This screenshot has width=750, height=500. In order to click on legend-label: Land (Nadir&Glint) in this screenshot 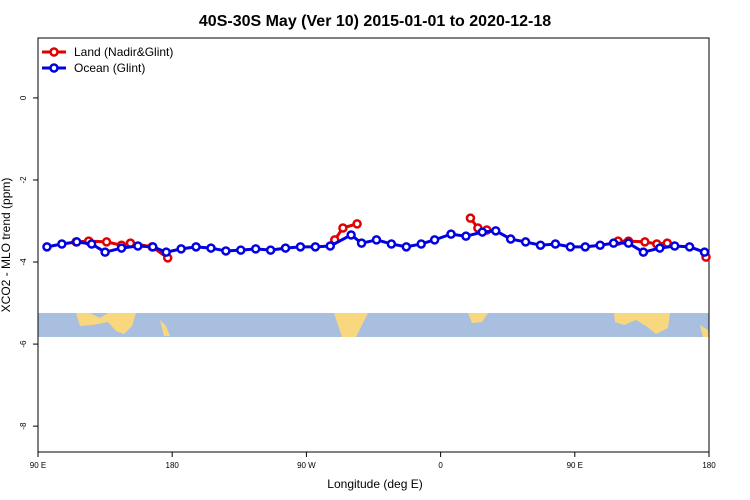, I will do `click(123, 52)`.